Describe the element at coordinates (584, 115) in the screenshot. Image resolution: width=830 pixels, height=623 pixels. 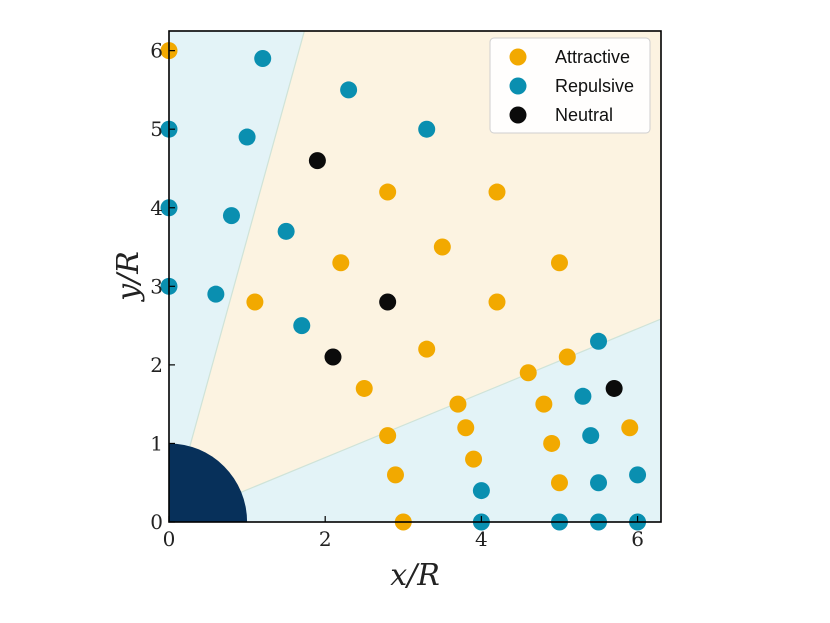
I see `legend-label-neutral: Neutral` at that location.